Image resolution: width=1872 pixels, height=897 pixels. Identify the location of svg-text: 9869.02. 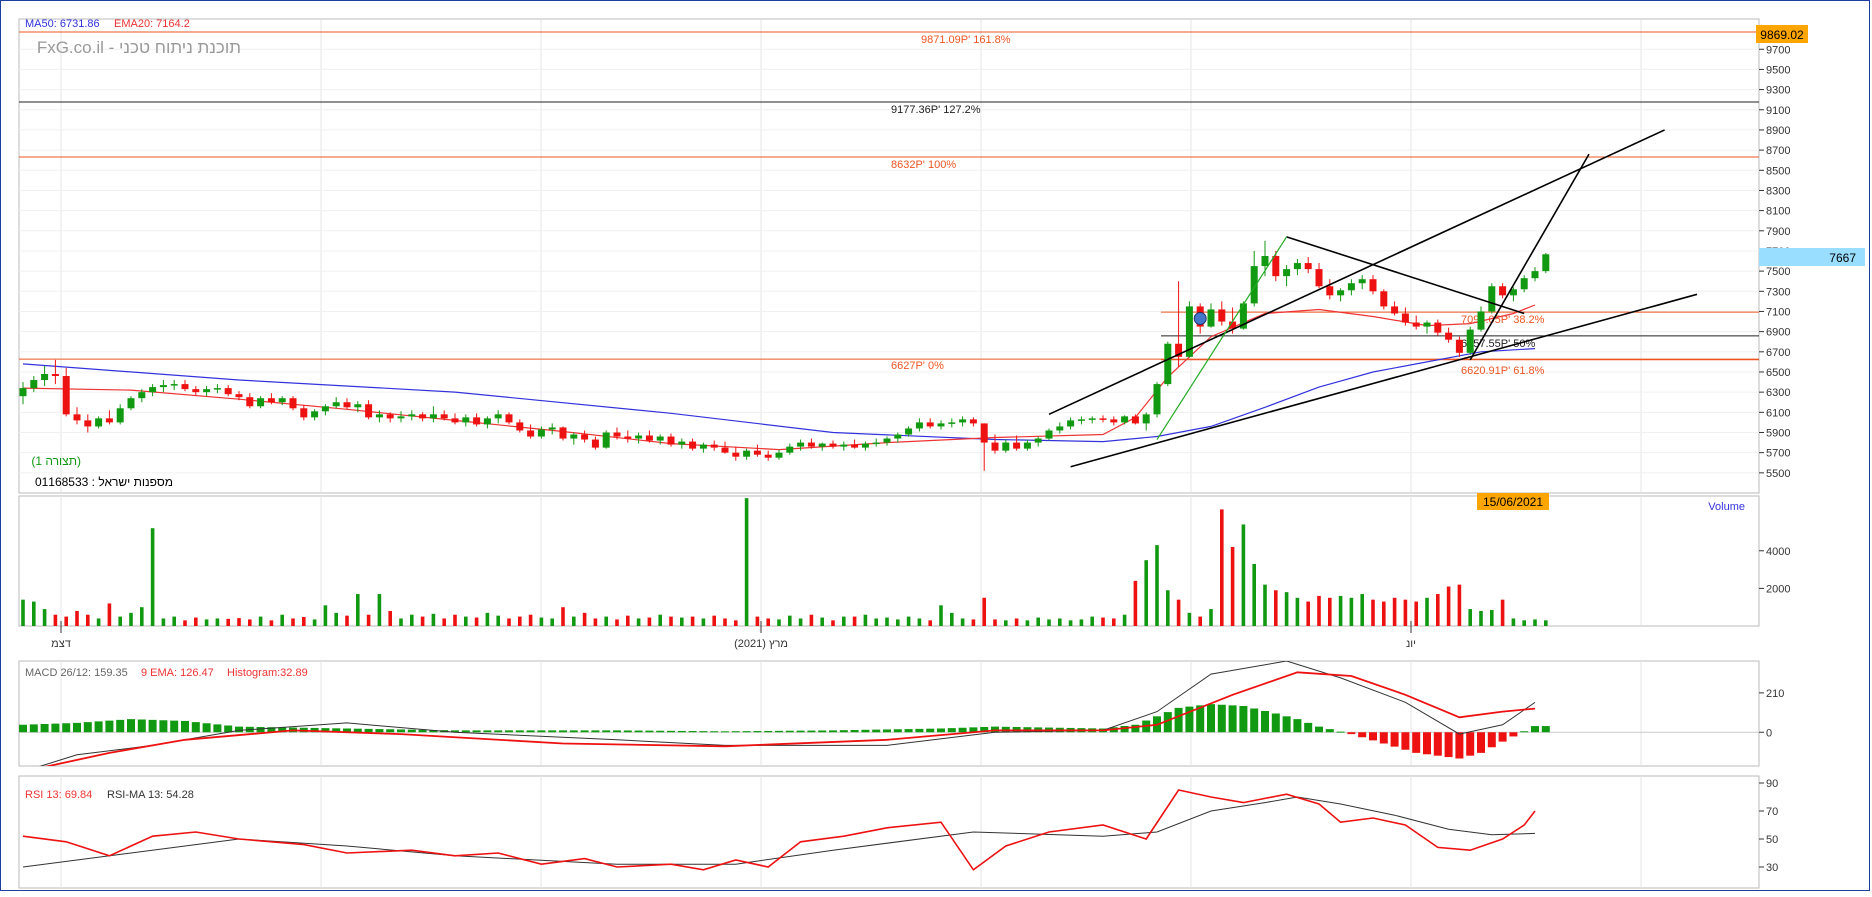
(1782, 35).